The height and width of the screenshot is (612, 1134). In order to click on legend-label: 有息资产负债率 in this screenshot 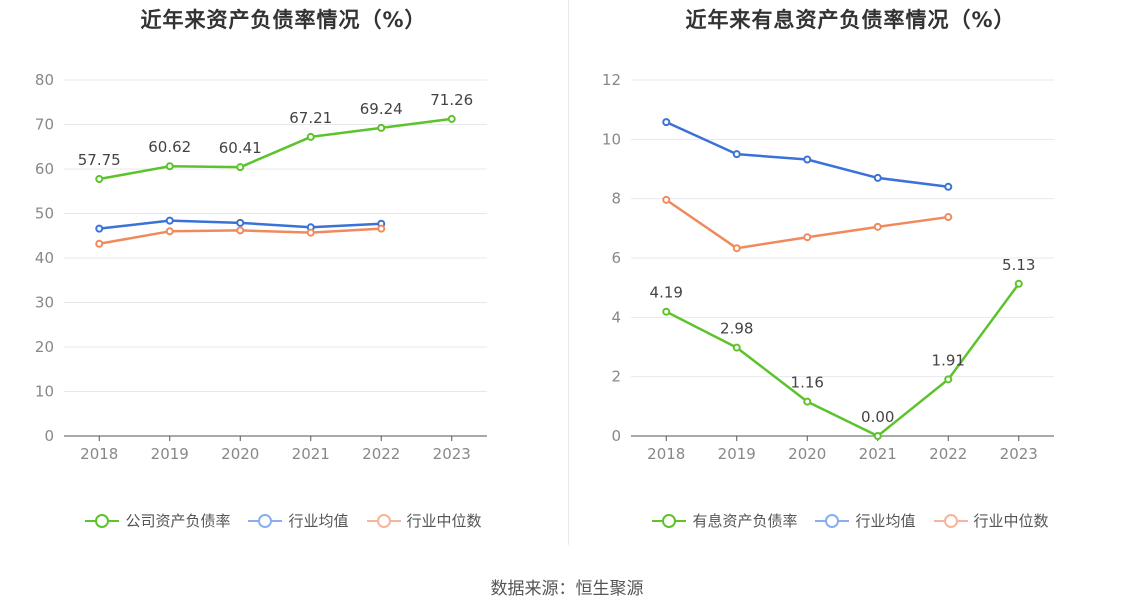, I will do `click(745, 521)`.